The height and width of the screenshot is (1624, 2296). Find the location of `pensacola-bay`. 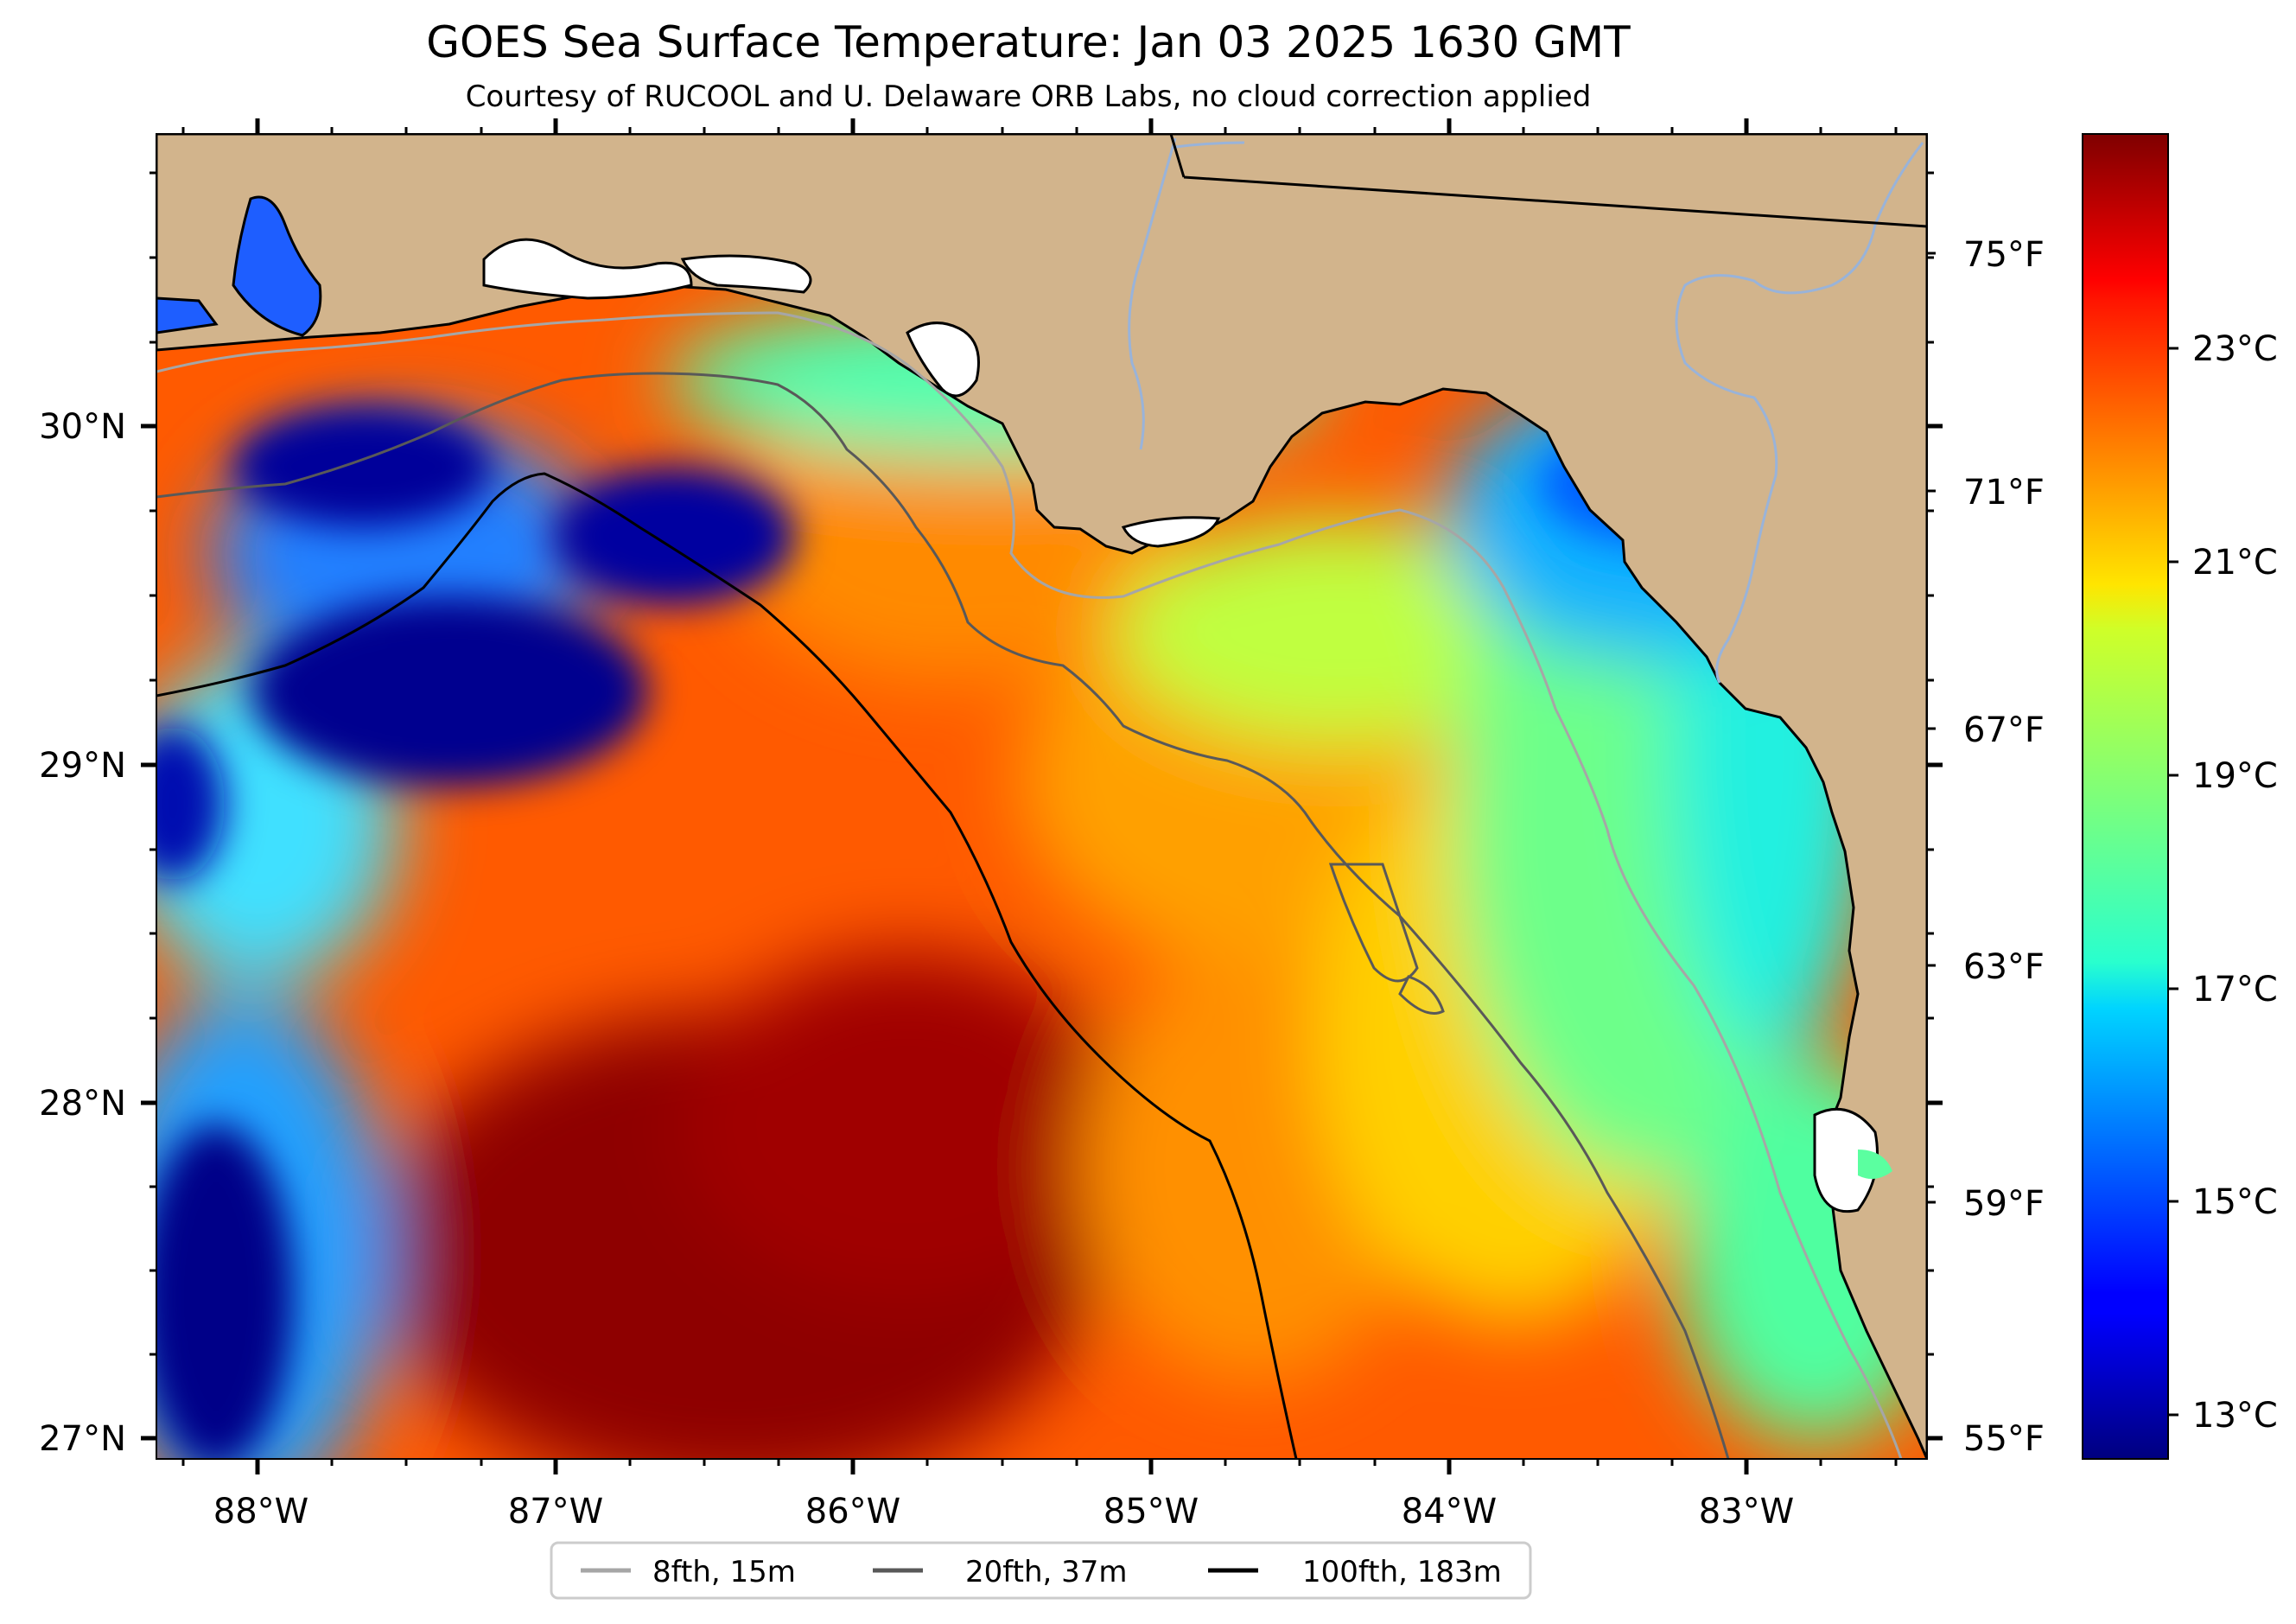

pensacola-bay is located at coordinates (587, 269).